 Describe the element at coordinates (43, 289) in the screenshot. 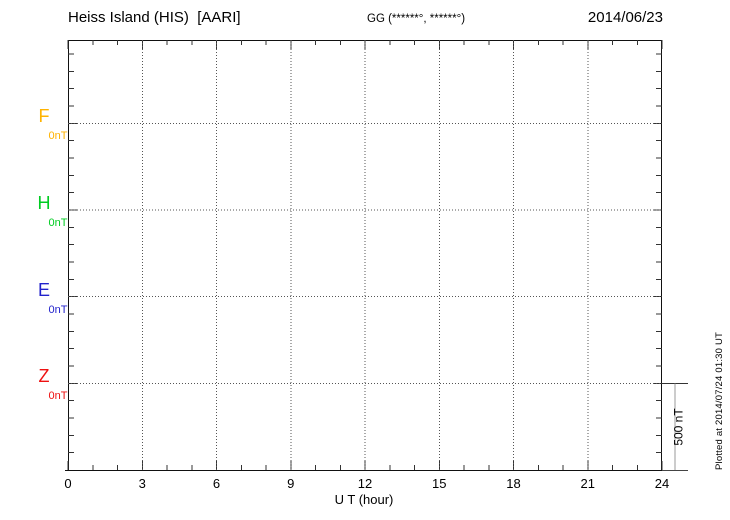

I see `channel-letter: E` at that location.